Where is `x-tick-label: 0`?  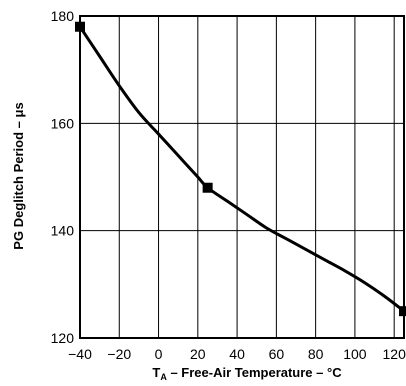 x-tick-label: 0 is located at coordinates (159, 354).